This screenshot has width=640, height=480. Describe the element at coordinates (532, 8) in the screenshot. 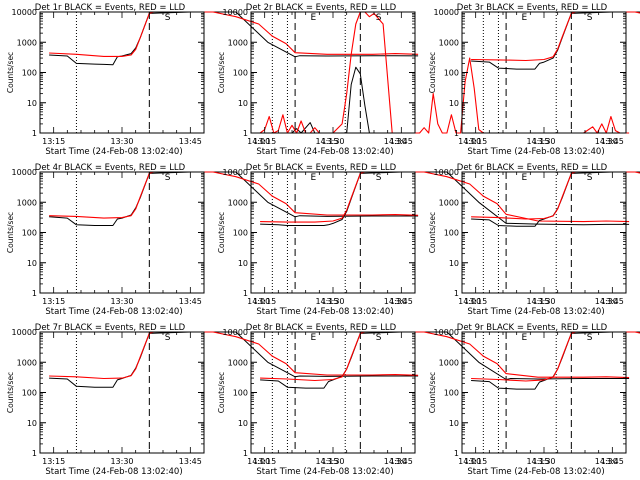

I see `panel-title: Det 3r BLACK = Events, RED = LLD` at that location.